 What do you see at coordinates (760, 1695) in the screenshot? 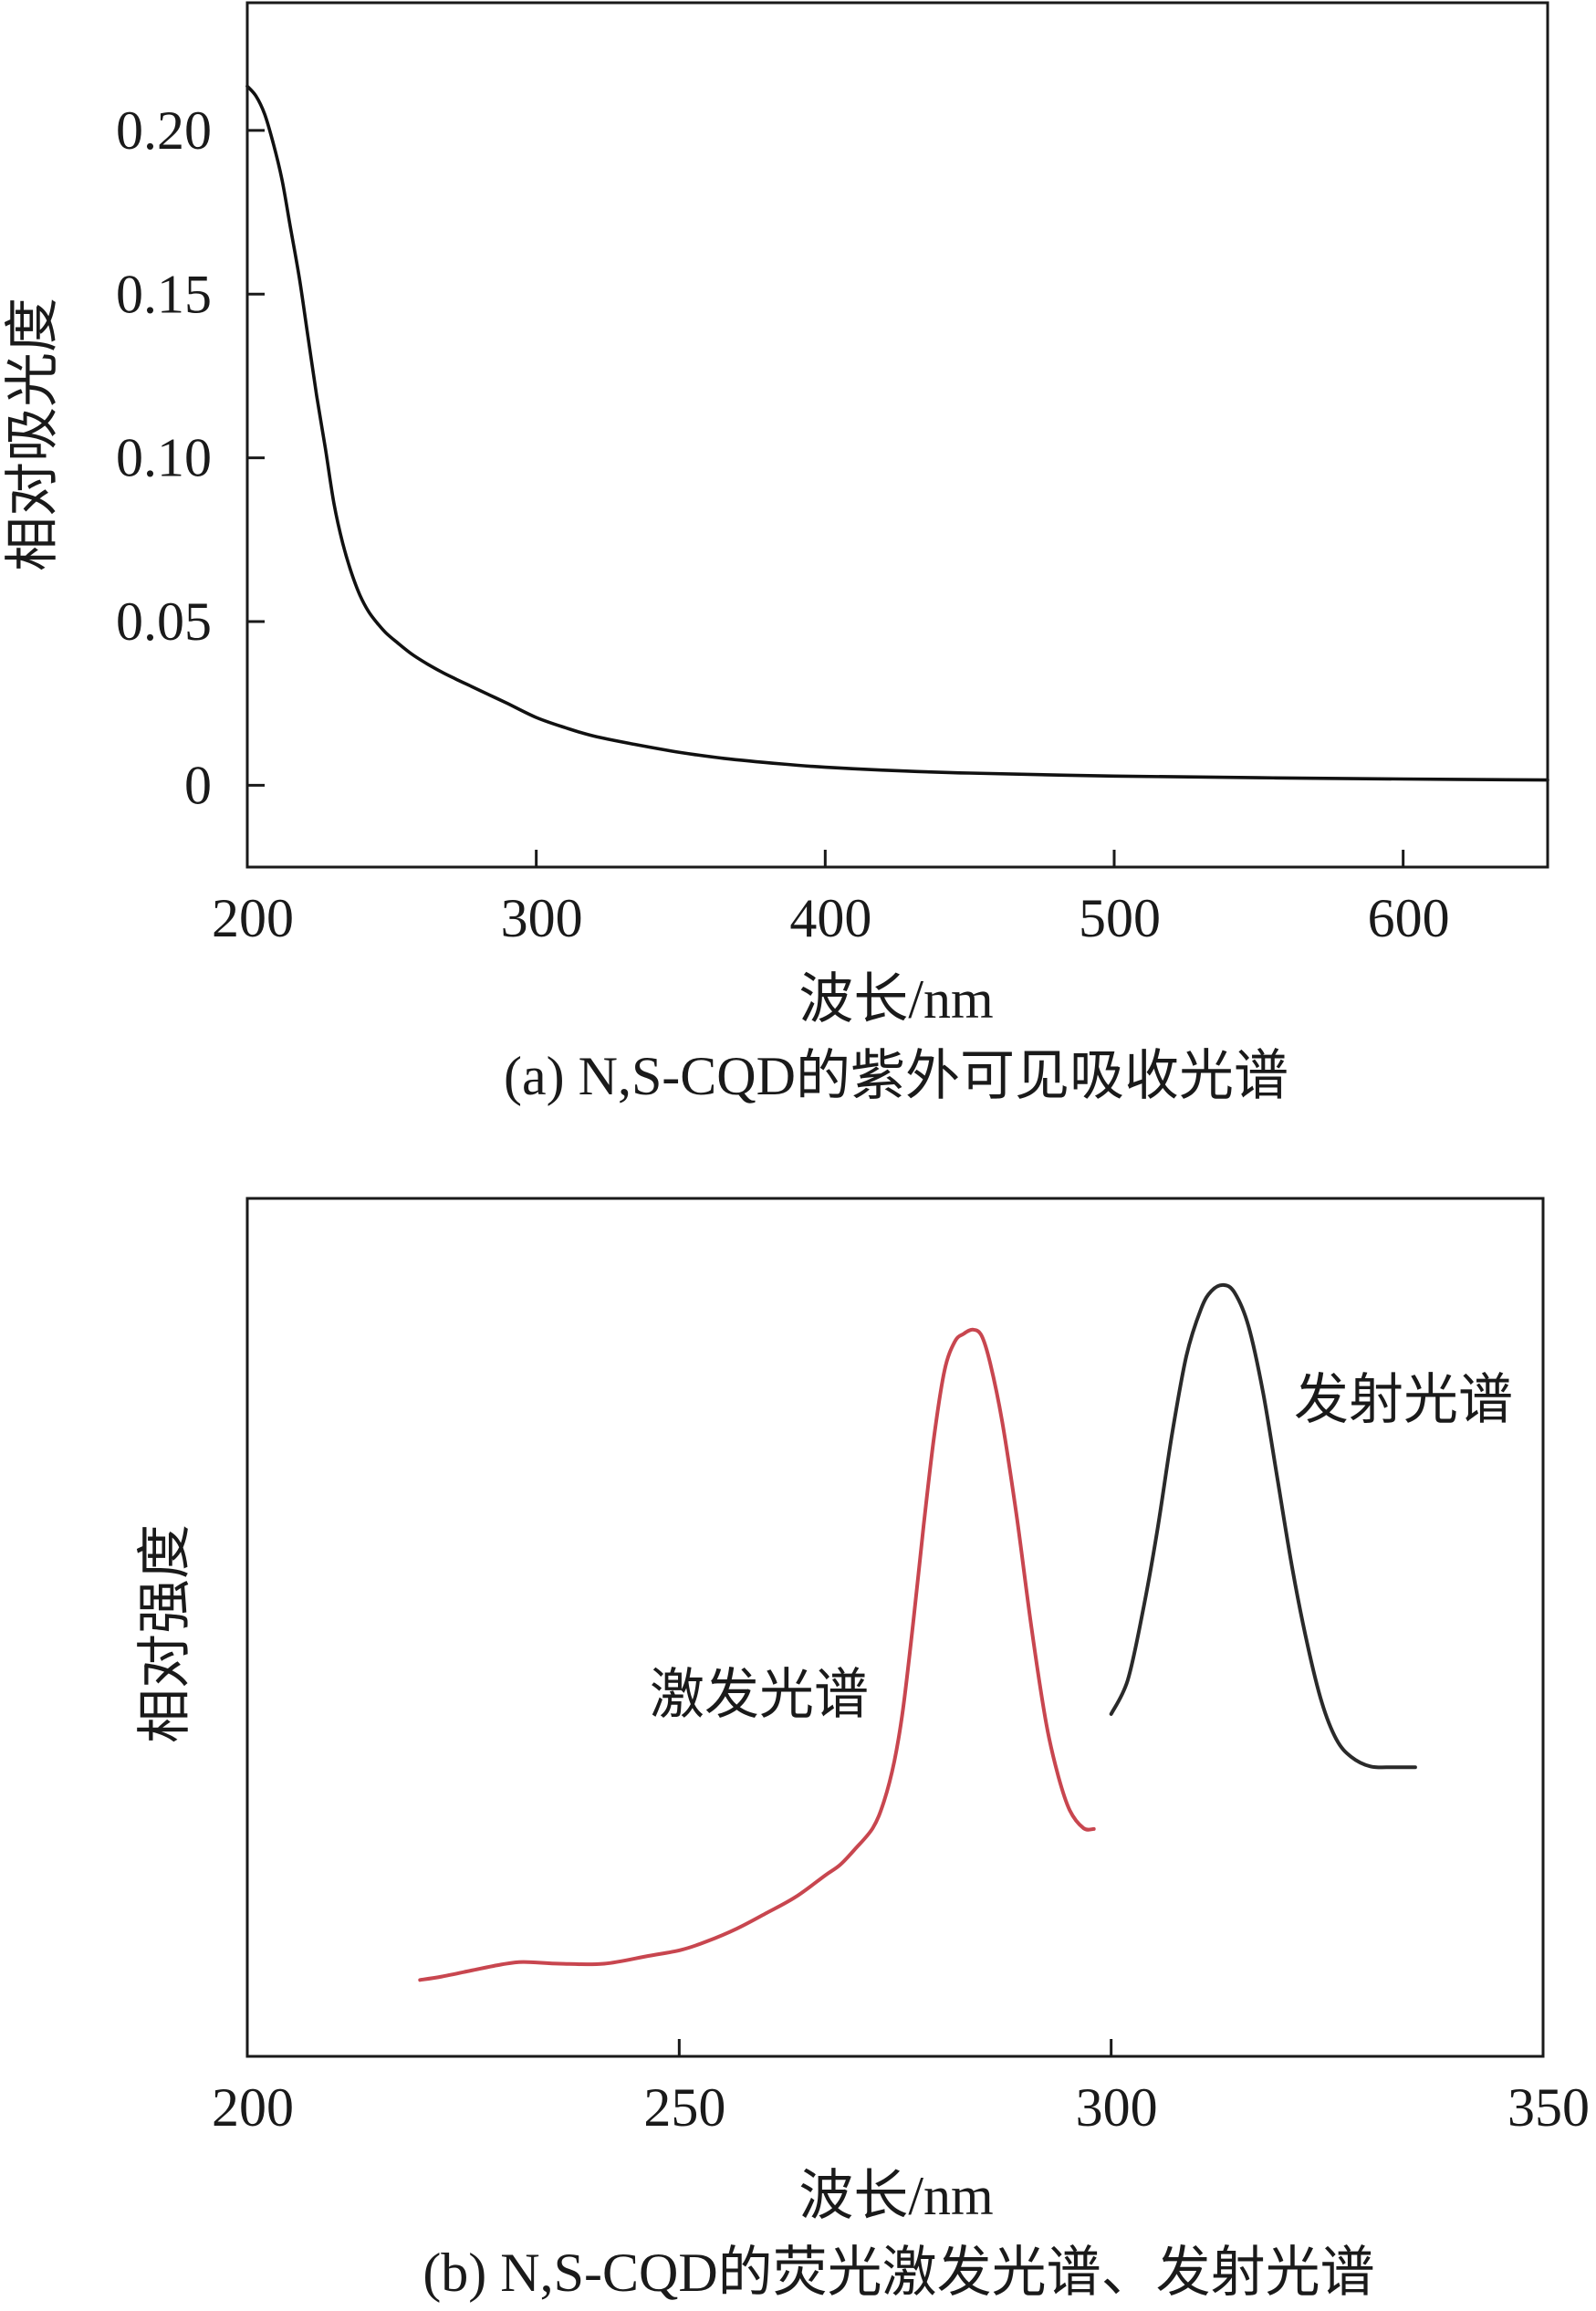
I see `excitation-spectrum-label: 激发光谱` at bounding box center [760, 1695].